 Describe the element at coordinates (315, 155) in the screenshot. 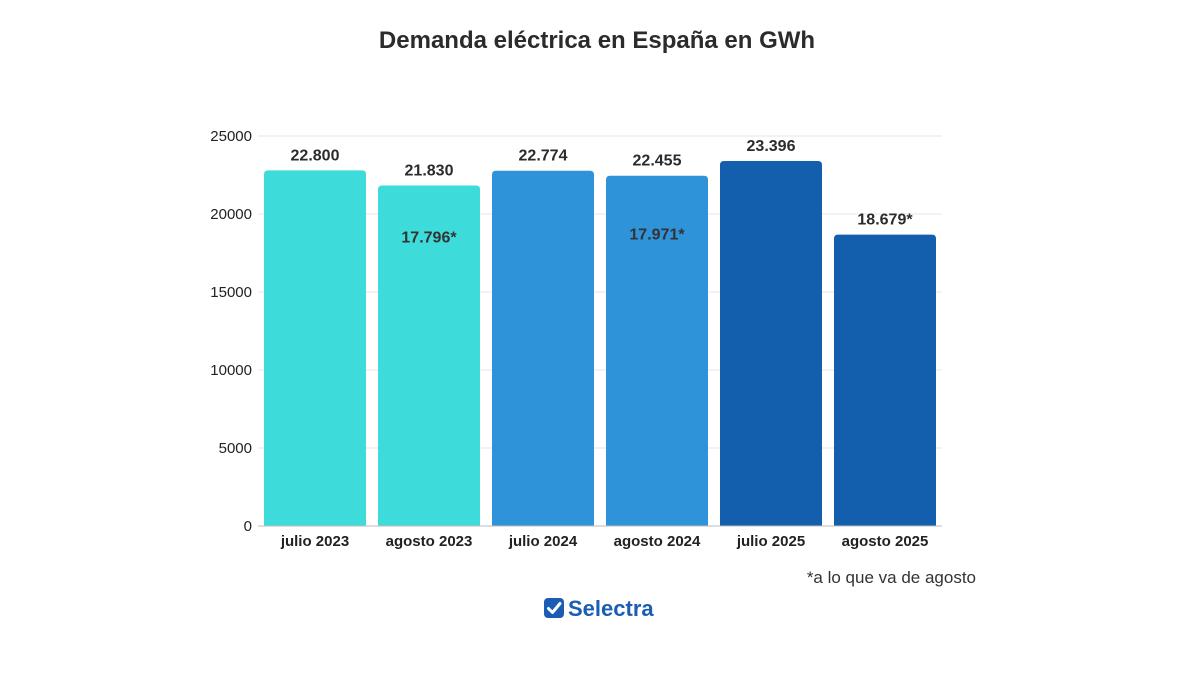

I see `value-label: 22.800` at that location.